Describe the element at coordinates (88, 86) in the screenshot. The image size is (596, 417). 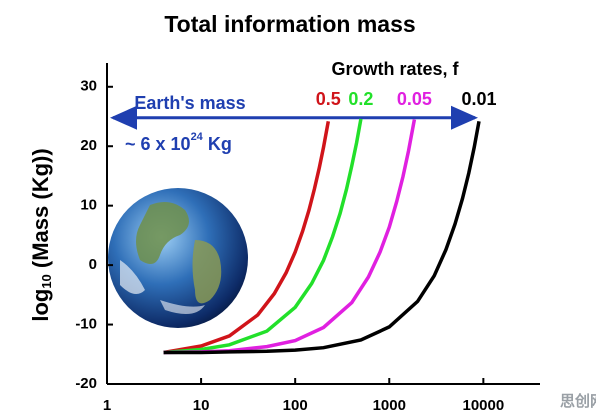
I see `y-tick-label: 30` at that location.